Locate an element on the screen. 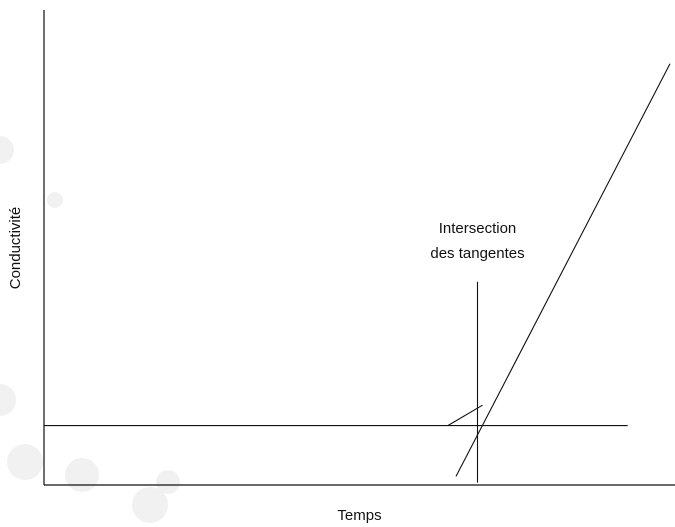 The image size is (675, 527). annotation-line-2: des tangentes is located at coordinates (477, 253).